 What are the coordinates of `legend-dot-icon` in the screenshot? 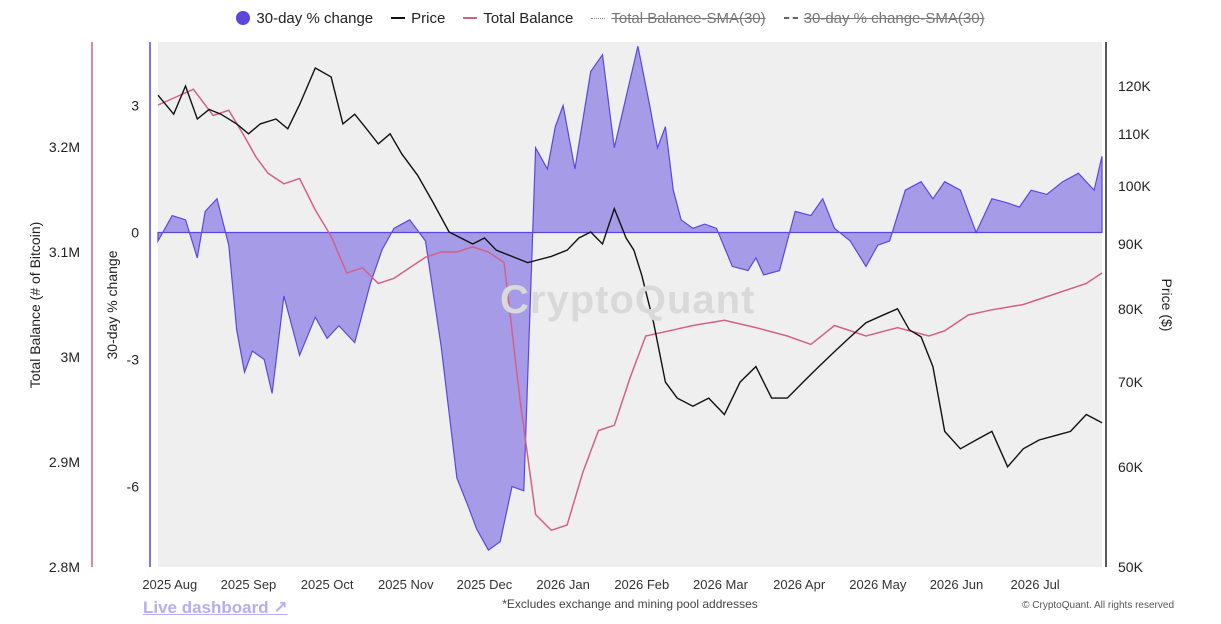 It's located at (243, 18).